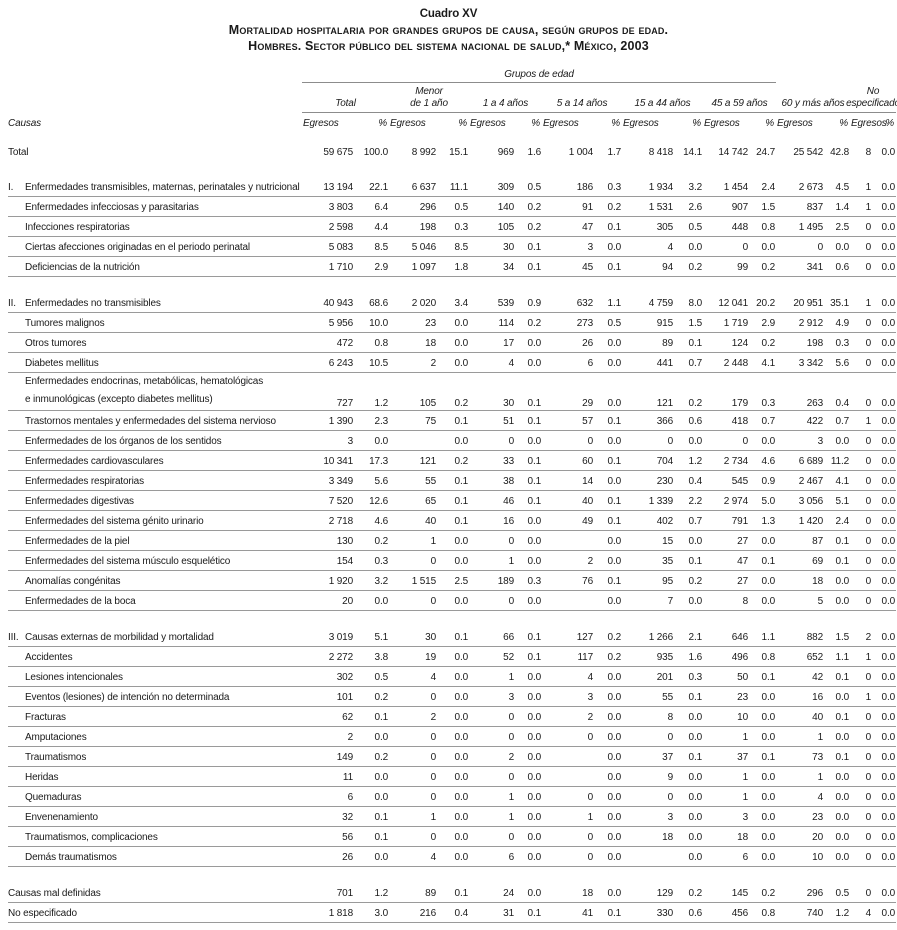 This screenshot has width=897, height=930. What do you see at coordinates (430, 521) in the screenshot?
I see `cell-egresos: 40` at bounding box center [430, 521].